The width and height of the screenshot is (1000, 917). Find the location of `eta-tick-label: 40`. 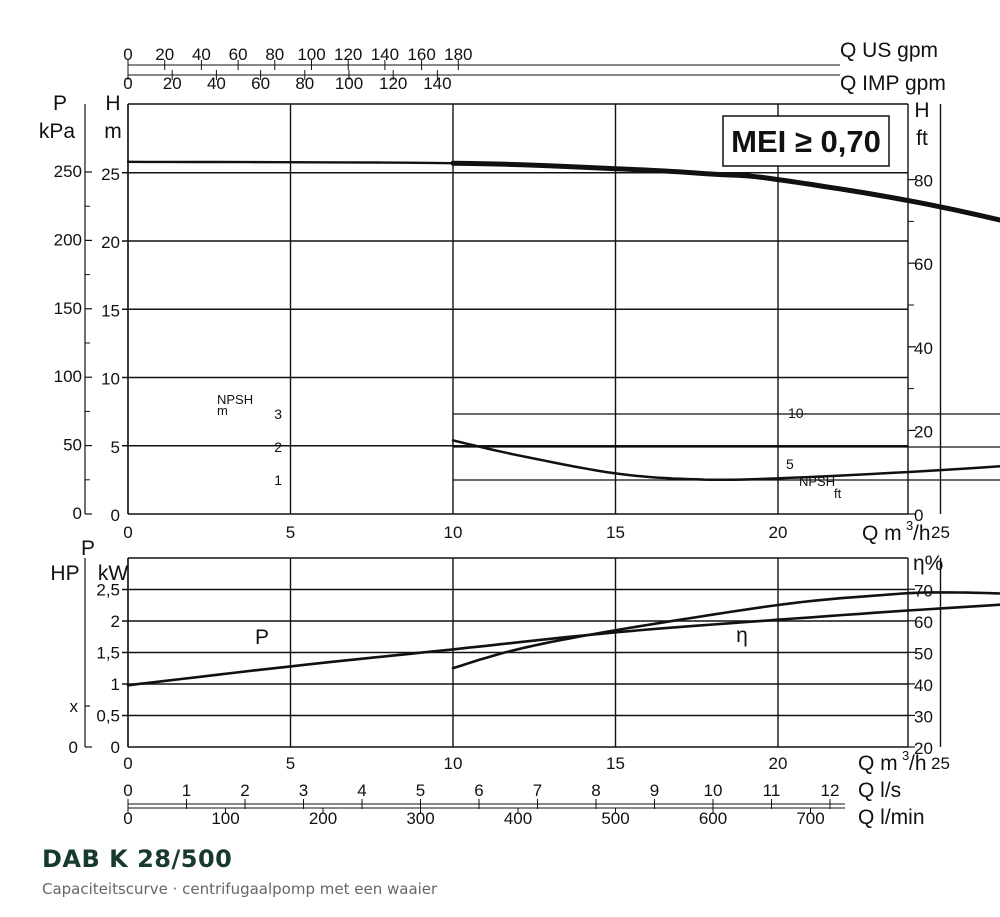

eta-tick-label: 40 is located at coordinates (923, 685).